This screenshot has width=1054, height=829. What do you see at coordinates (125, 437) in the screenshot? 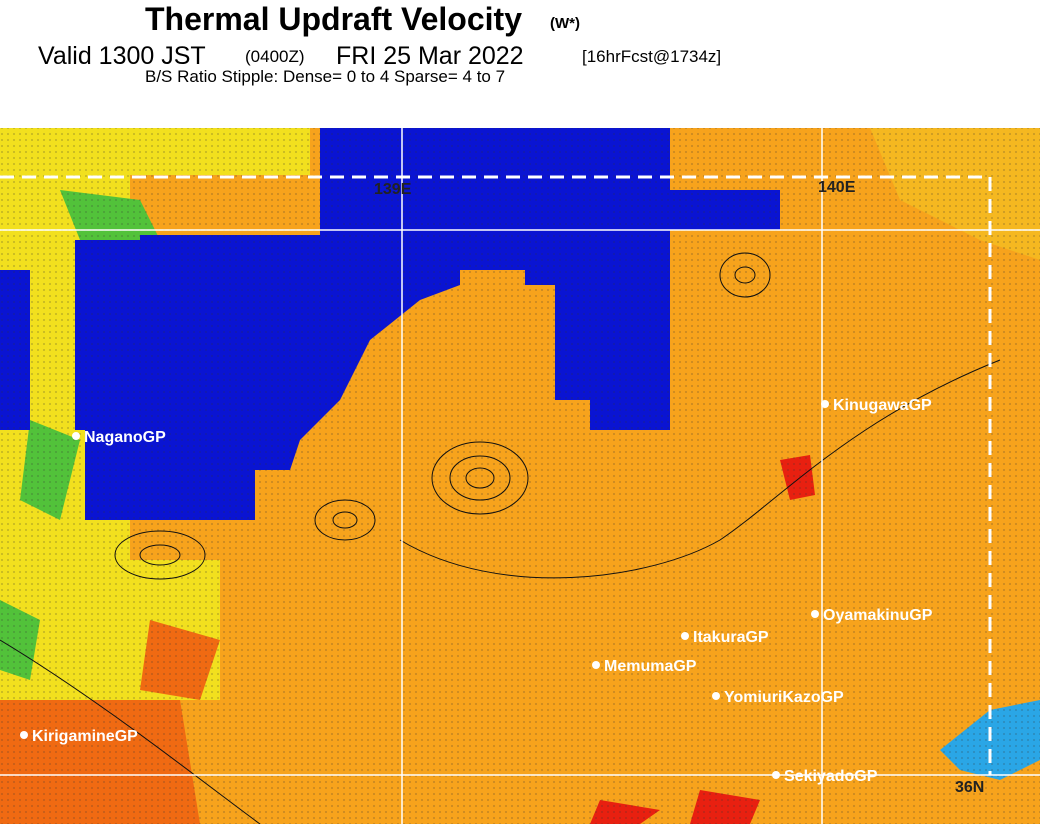
I see `site-label: NaganoGP` at bounding box center [125, 437].